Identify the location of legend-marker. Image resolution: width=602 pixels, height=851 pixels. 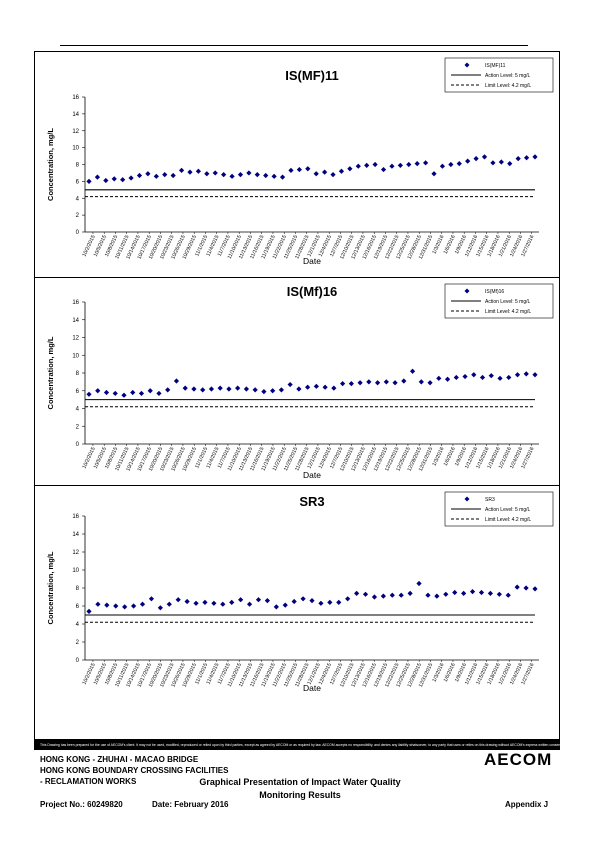
(467, 65).